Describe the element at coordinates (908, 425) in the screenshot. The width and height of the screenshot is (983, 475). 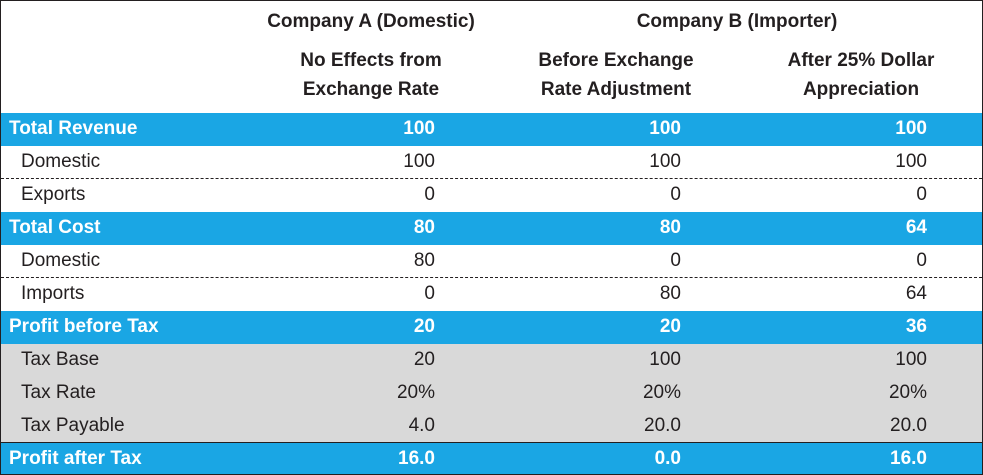
I see `value-company-b-after: 20.0` at that location.